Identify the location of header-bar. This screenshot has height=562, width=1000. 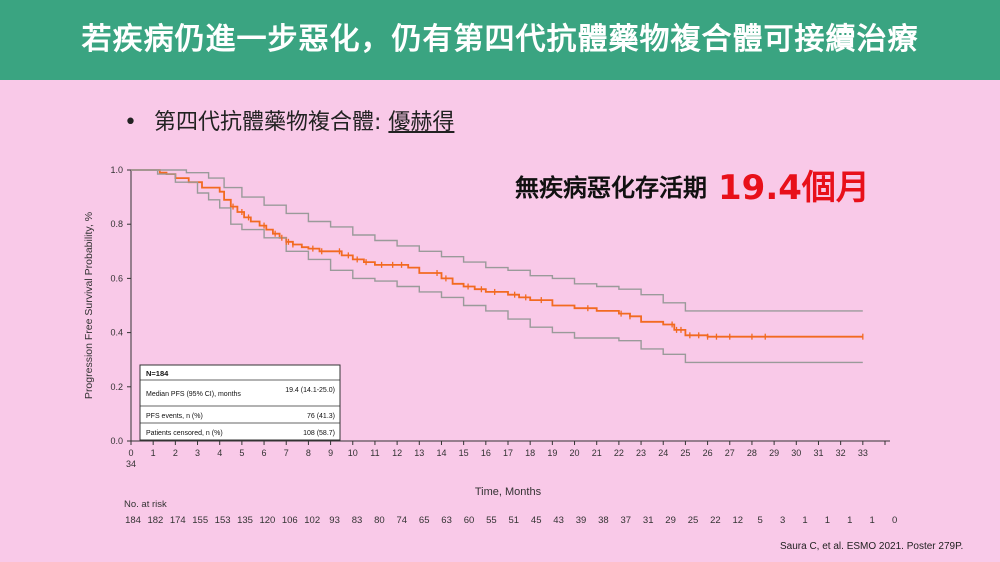
(500, 40).